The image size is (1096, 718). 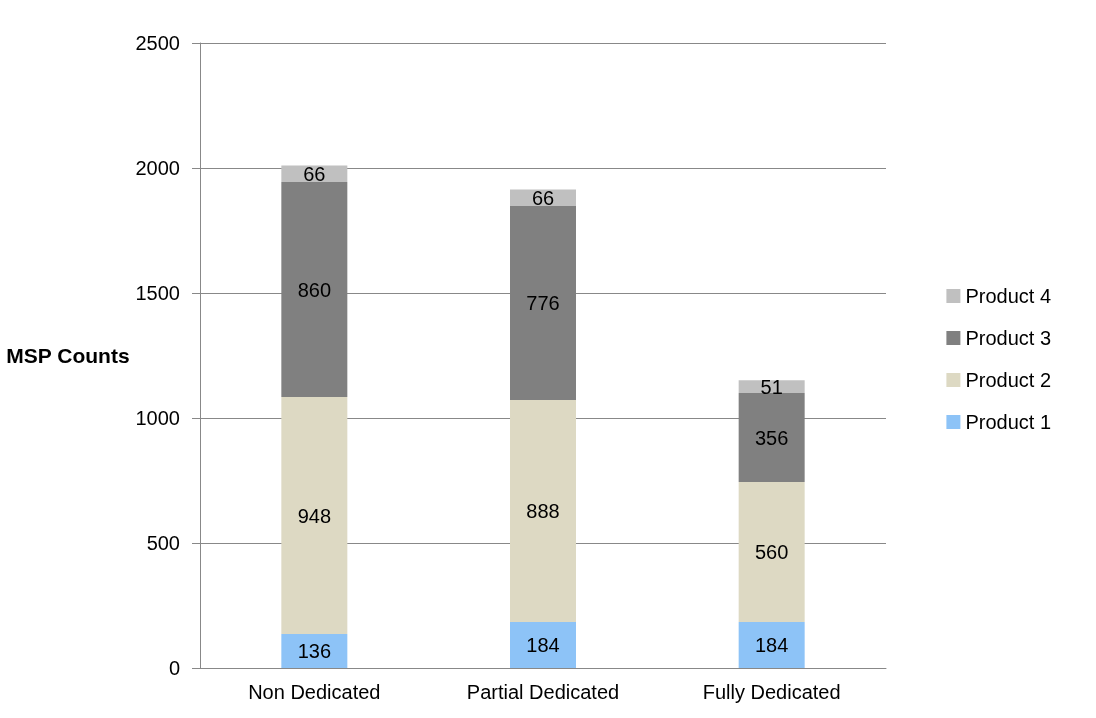 What do you see at coordinates (314, 692) in the screenshot?
I see `x-tick-label: Non Dedicated` at bounding box center [314, 692].